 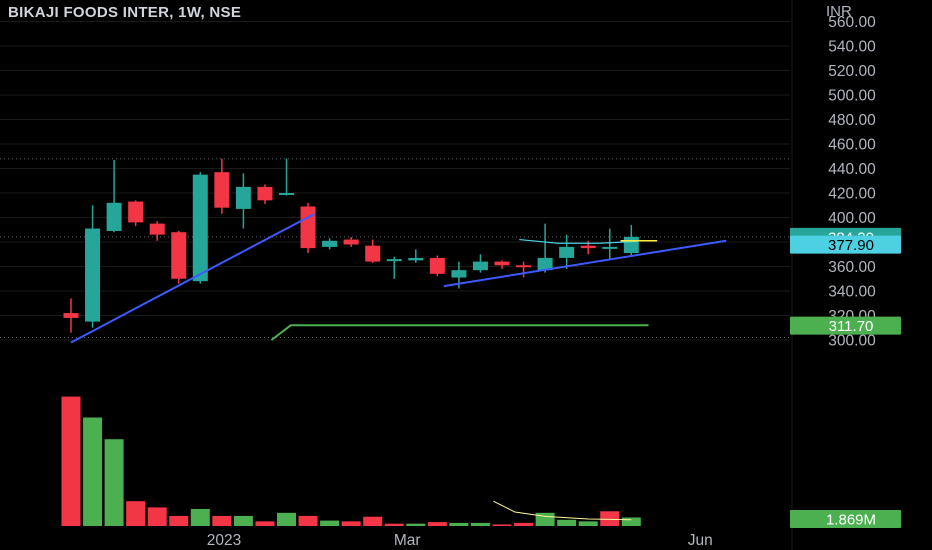 I want to click on price-badge-label: 311.70, so click(x=851, y=326).